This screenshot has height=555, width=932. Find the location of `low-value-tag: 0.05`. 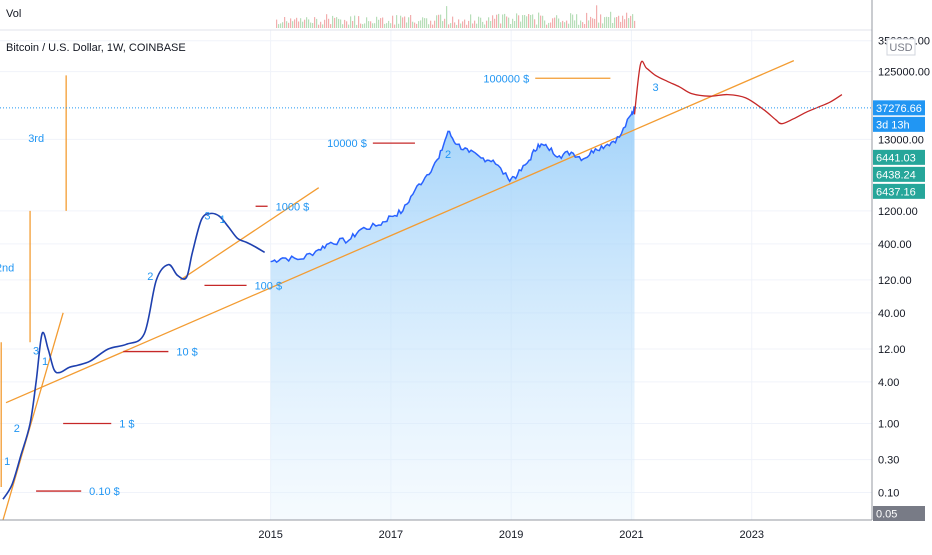

low-value-tag: 0.05 is located at coordinates (886, 515).